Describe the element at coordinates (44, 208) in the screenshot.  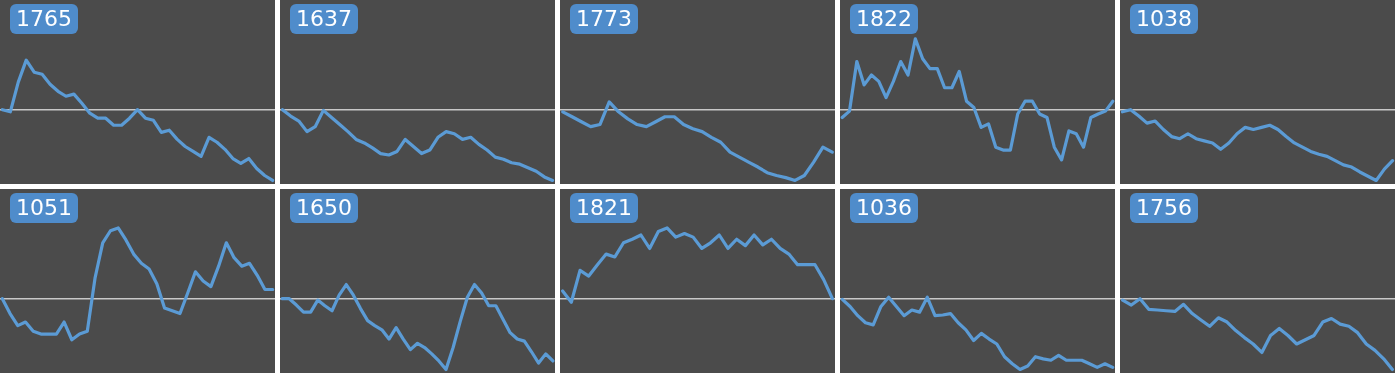
I see `chart-title: 1051` at that location.